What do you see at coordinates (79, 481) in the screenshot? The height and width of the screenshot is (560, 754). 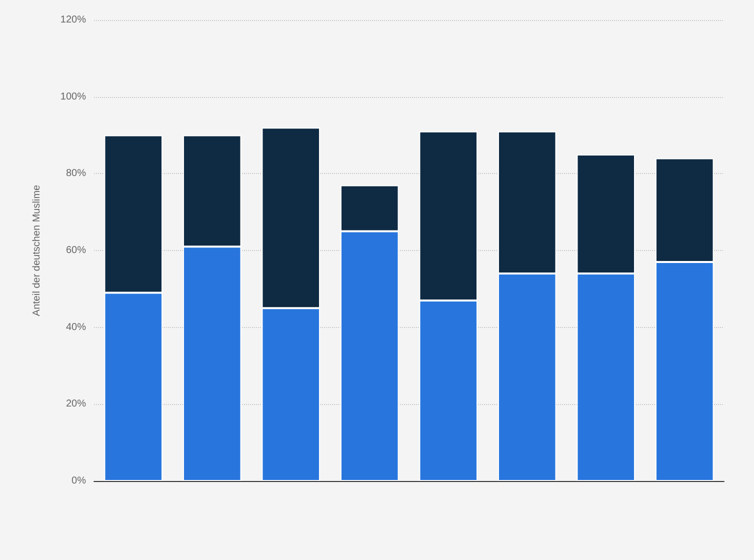 I see `y-tick-label: 0%` at bounding box center [79, 481].